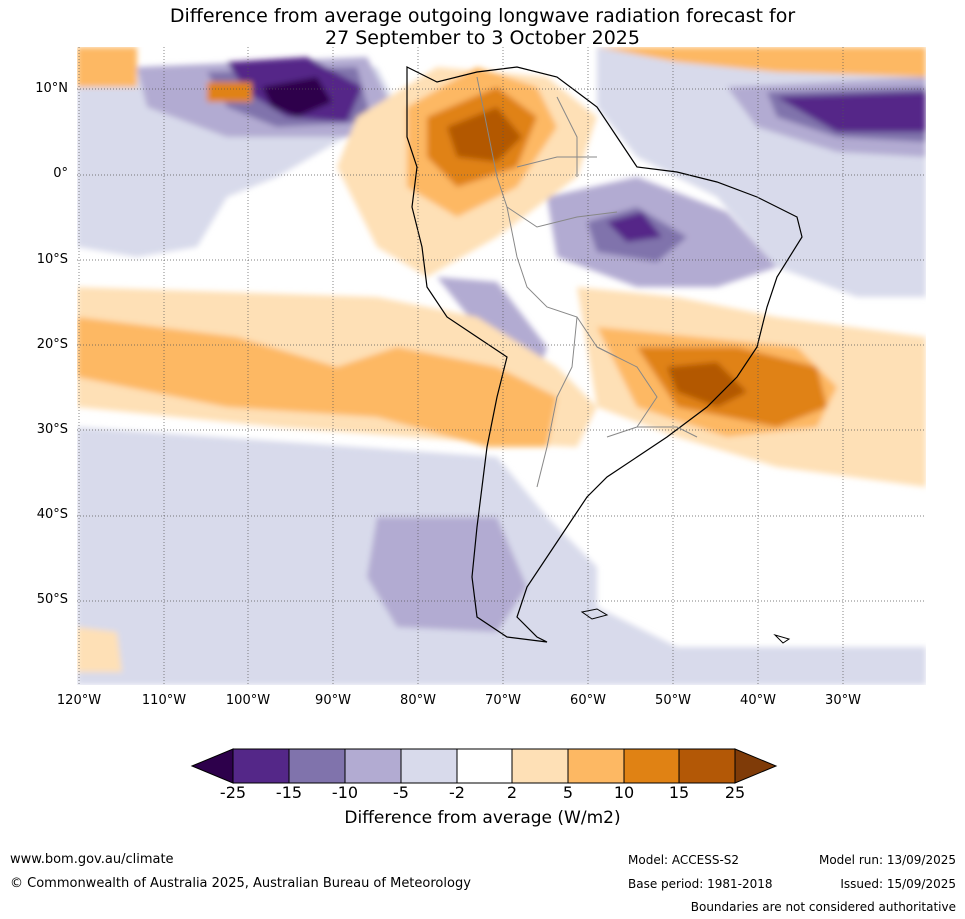 The width and height of the screenshot is (965, 919). I want to click on colorbar-tick-label: -2, so click(457, 792).